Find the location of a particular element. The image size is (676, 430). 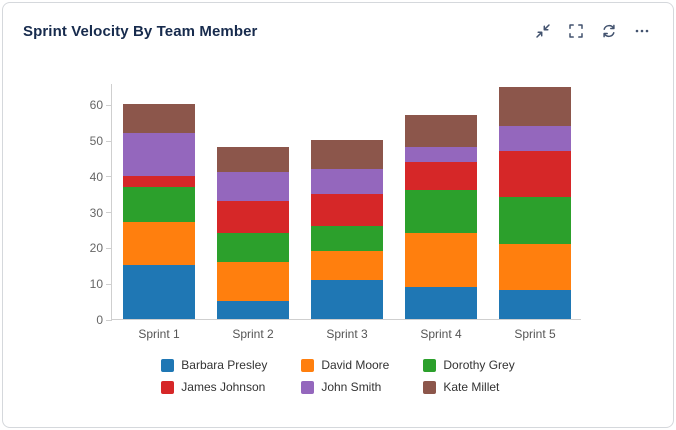

legend-item: Barbara Presley is located at coordinates (214, 365).